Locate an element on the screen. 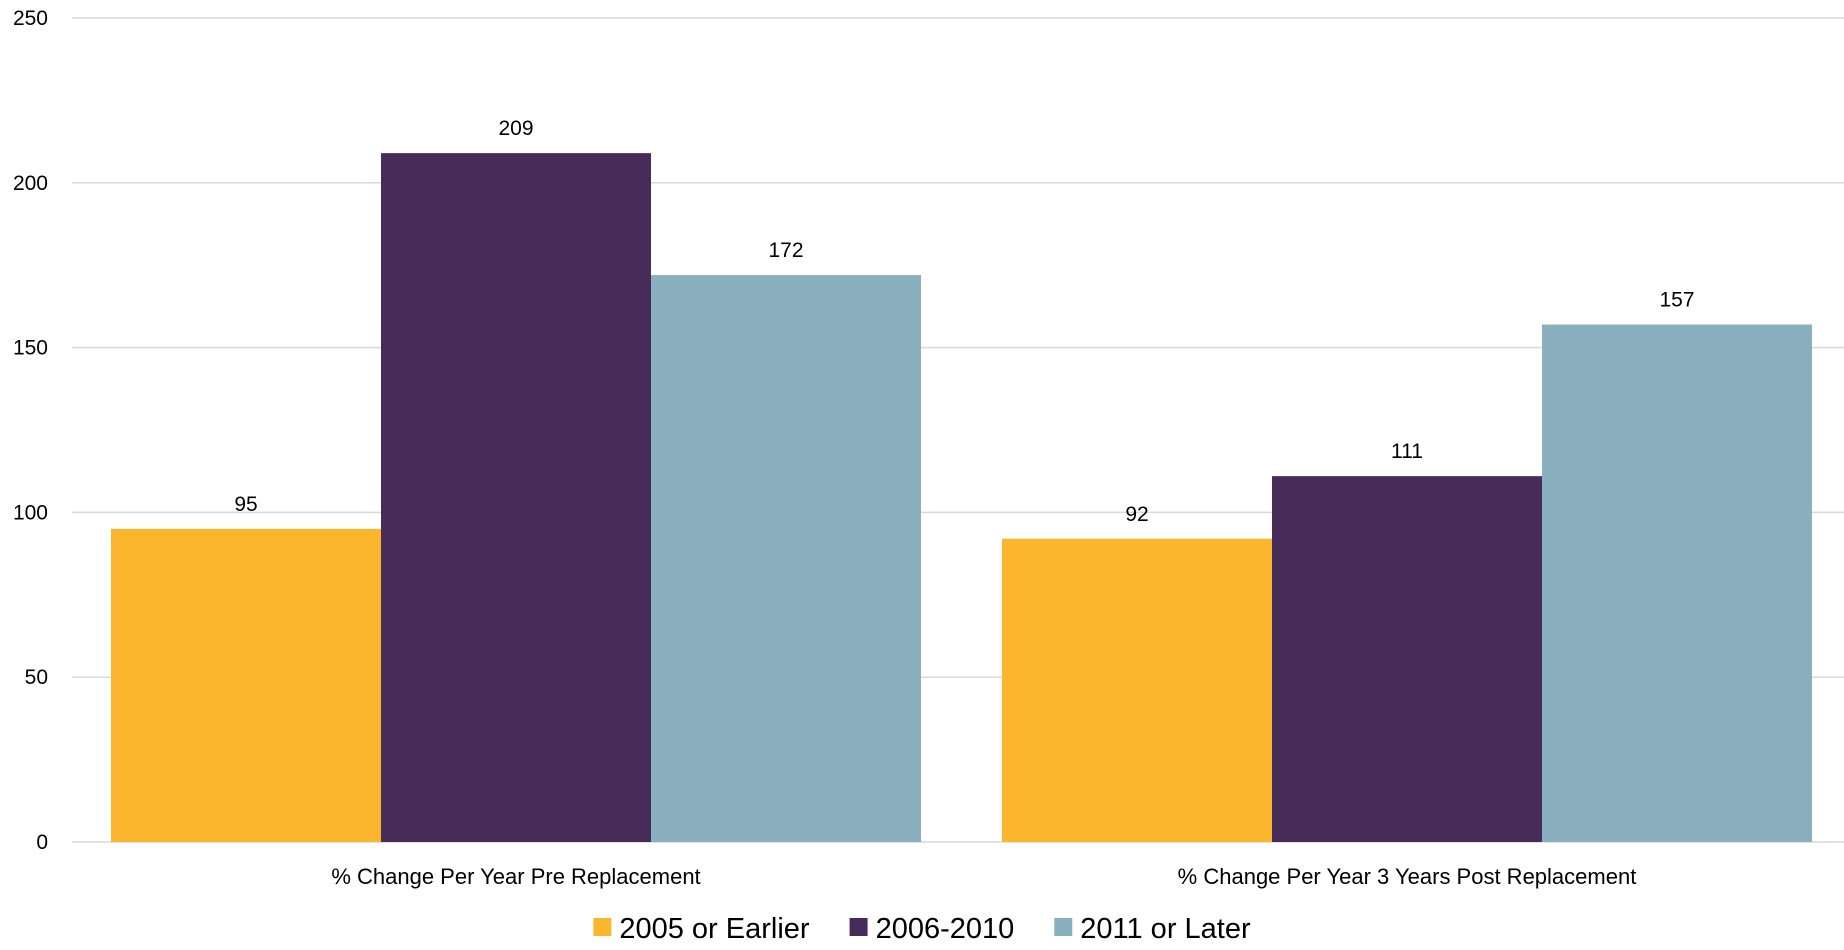  legend-item-3: 2011 or Later is located at coordinates (1152, 929).